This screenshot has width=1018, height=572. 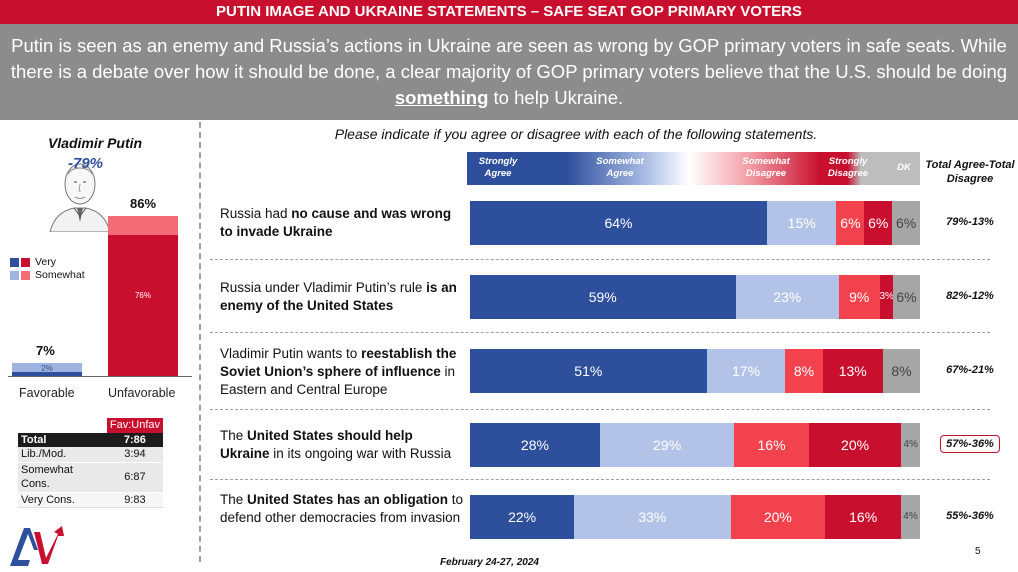 What do you see at coordinates (535, 445) in the screenshot?
I see `bar-segment: 28%` at bounding box center [535, 445].